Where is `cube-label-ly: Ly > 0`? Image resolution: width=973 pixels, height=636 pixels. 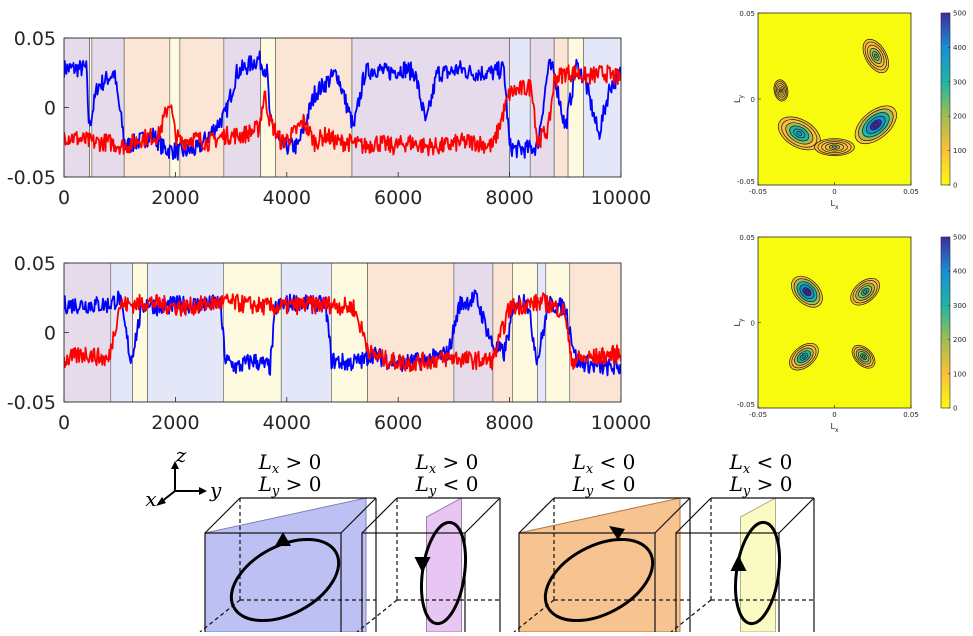 cube-label-ly: Ly > 0 is located at coordinates (761, 485).